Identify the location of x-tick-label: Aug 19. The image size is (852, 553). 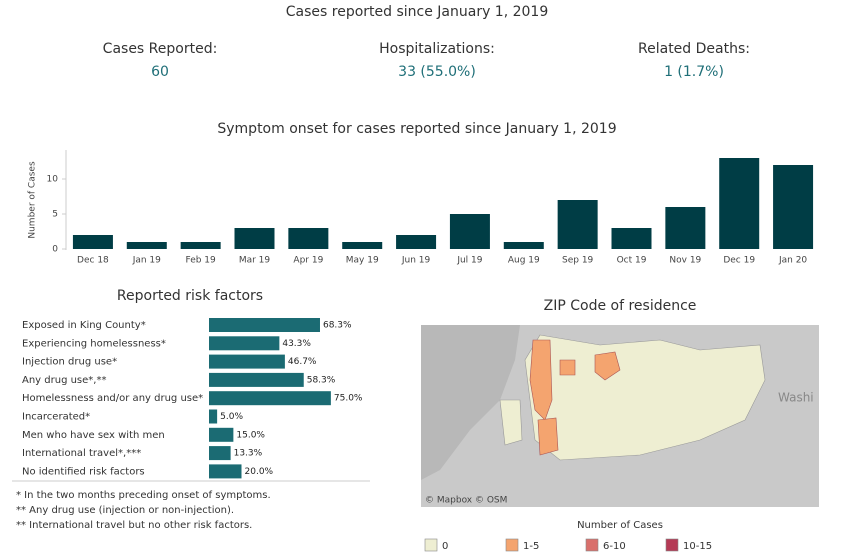
(524, 261).